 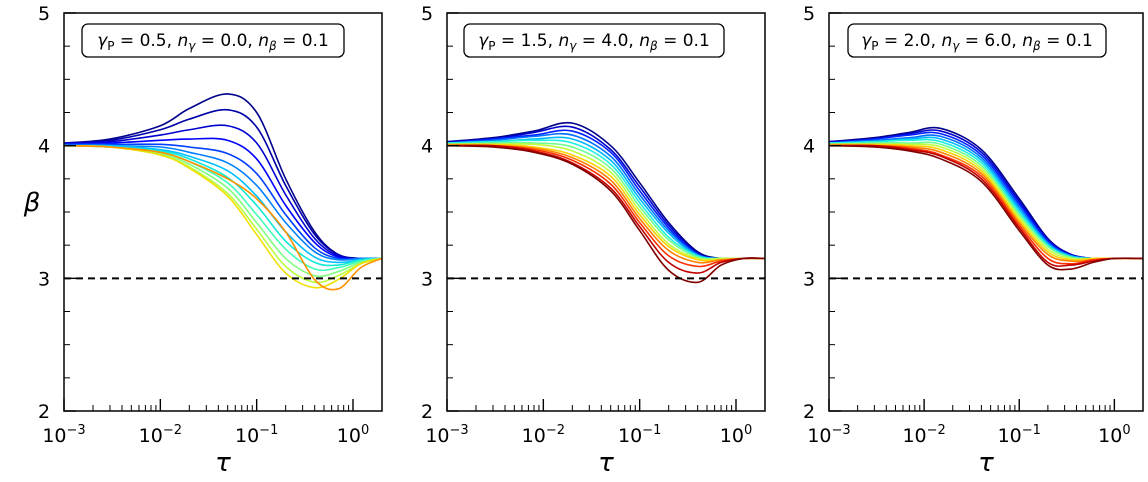 What do you see at coordinates (32, 203) in the screenshot?
I see `y-axis-label: β` at bounding box center [32, 203].